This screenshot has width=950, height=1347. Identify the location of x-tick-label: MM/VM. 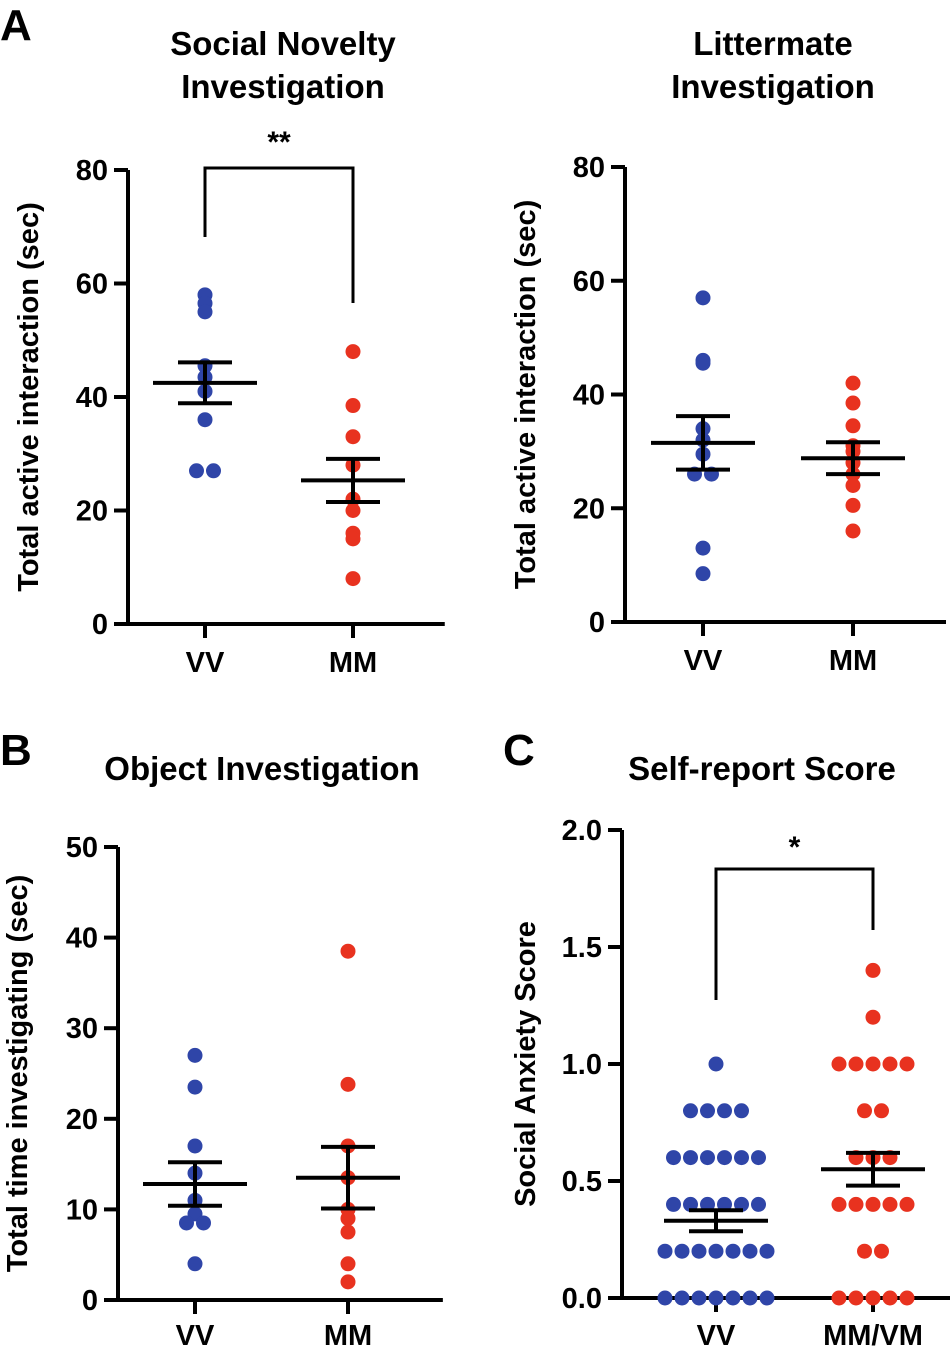
(873, 1333).